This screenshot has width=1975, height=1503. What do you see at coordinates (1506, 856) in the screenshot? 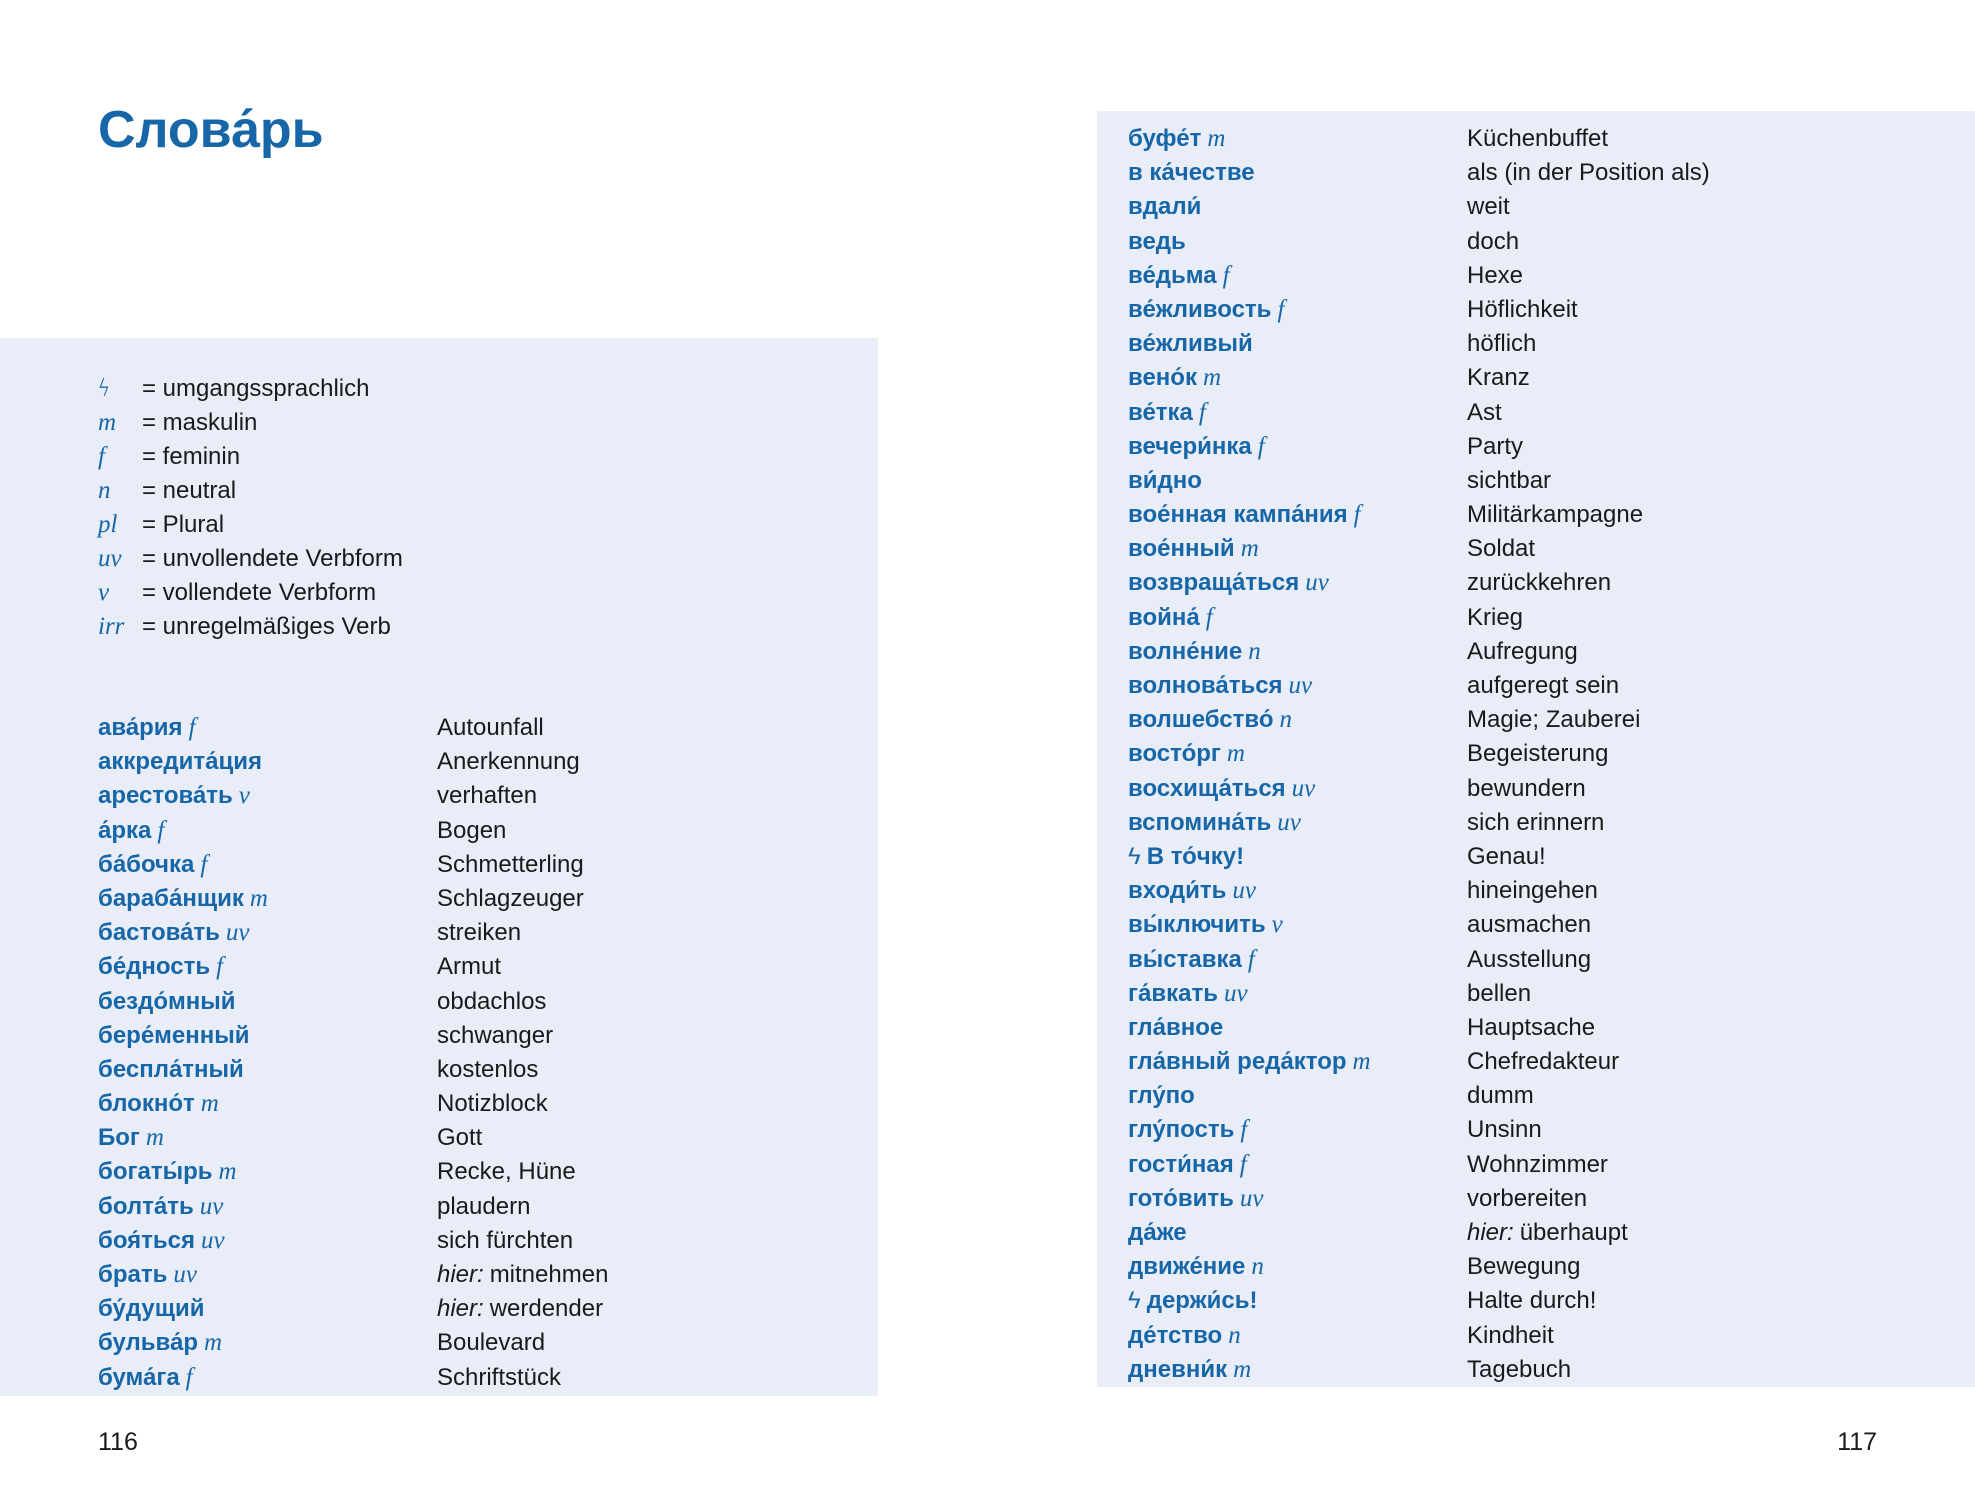
I see `translation-text: Genau!` at bounding box center [1506, 856].